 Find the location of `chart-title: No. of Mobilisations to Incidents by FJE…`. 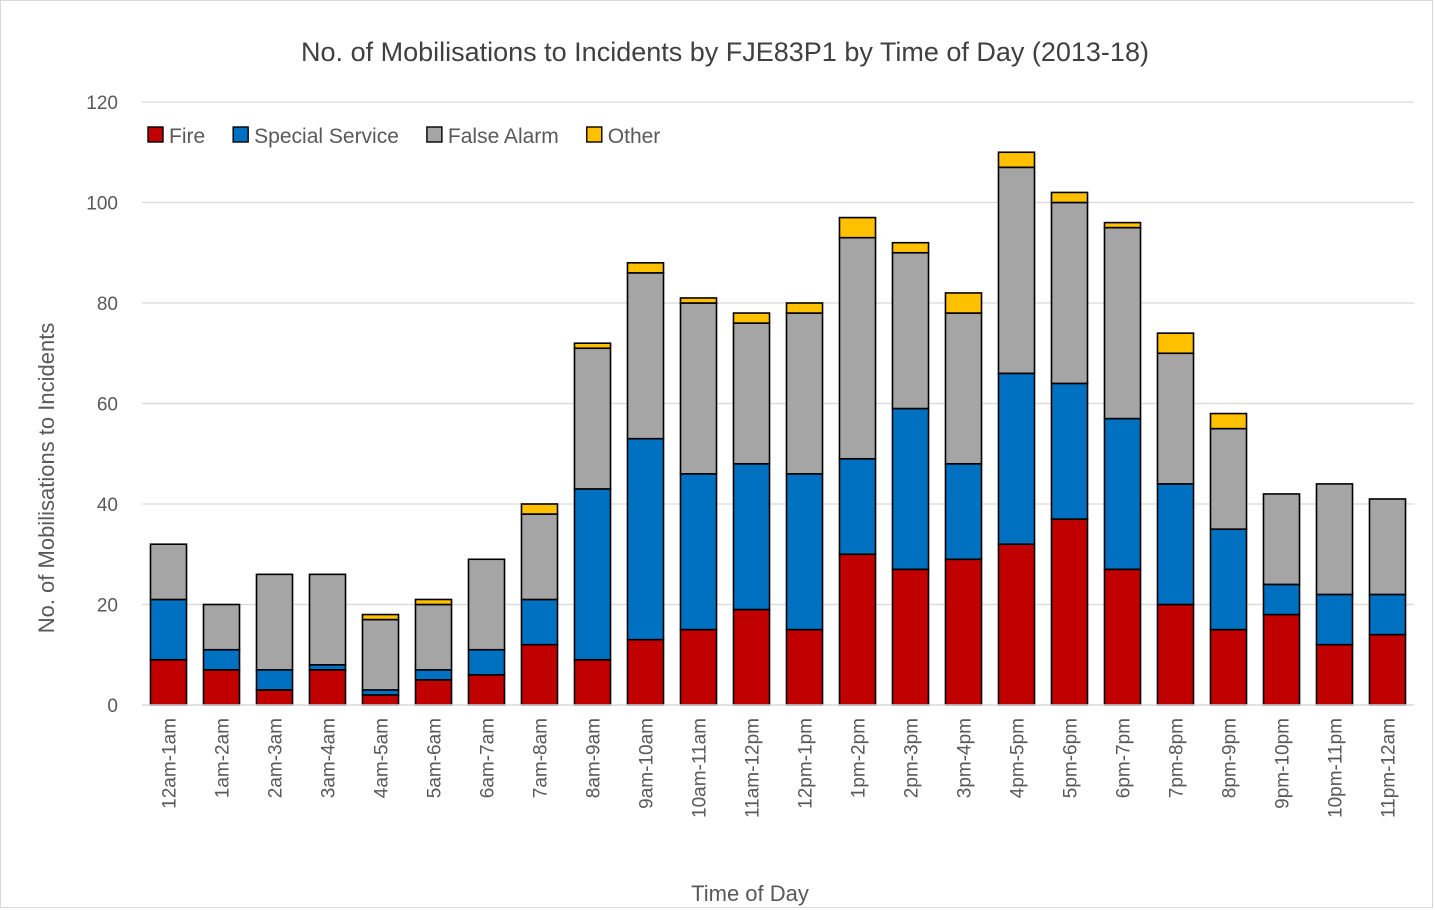

chart-title: No. of Mobilisations to Incidents by FJE… is located at coordinates (725, 52).